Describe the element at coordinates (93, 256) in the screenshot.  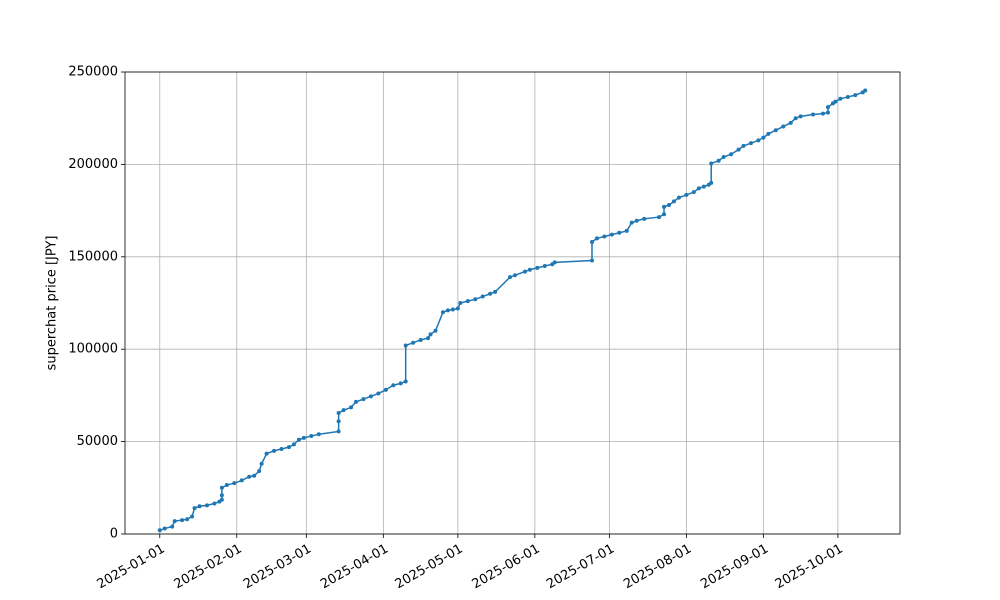
I see `y-tick-label: 150000` at that location.